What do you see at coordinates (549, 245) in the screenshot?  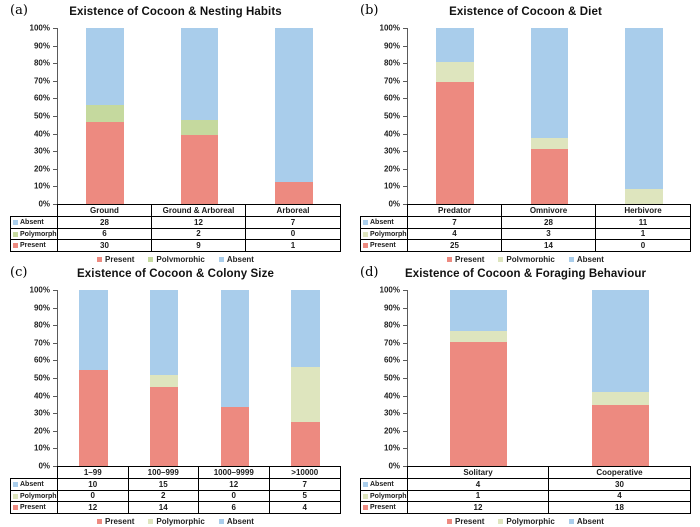 I see `table-value-cell: 14` at bounding box center [549, 245].